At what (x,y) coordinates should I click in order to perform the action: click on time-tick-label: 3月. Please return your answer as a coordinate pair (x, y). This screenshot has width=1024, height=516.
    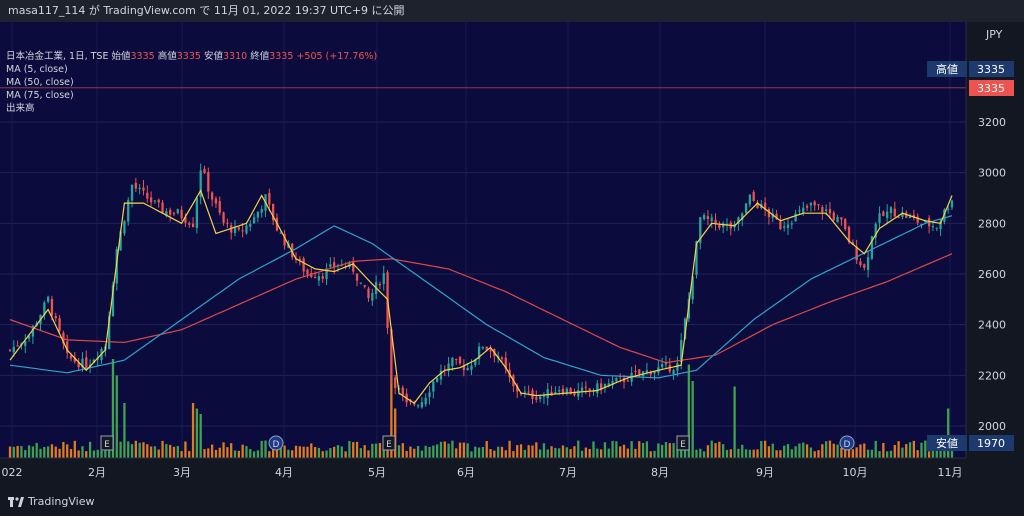
    Looking at the image, I should click on (182, 472).